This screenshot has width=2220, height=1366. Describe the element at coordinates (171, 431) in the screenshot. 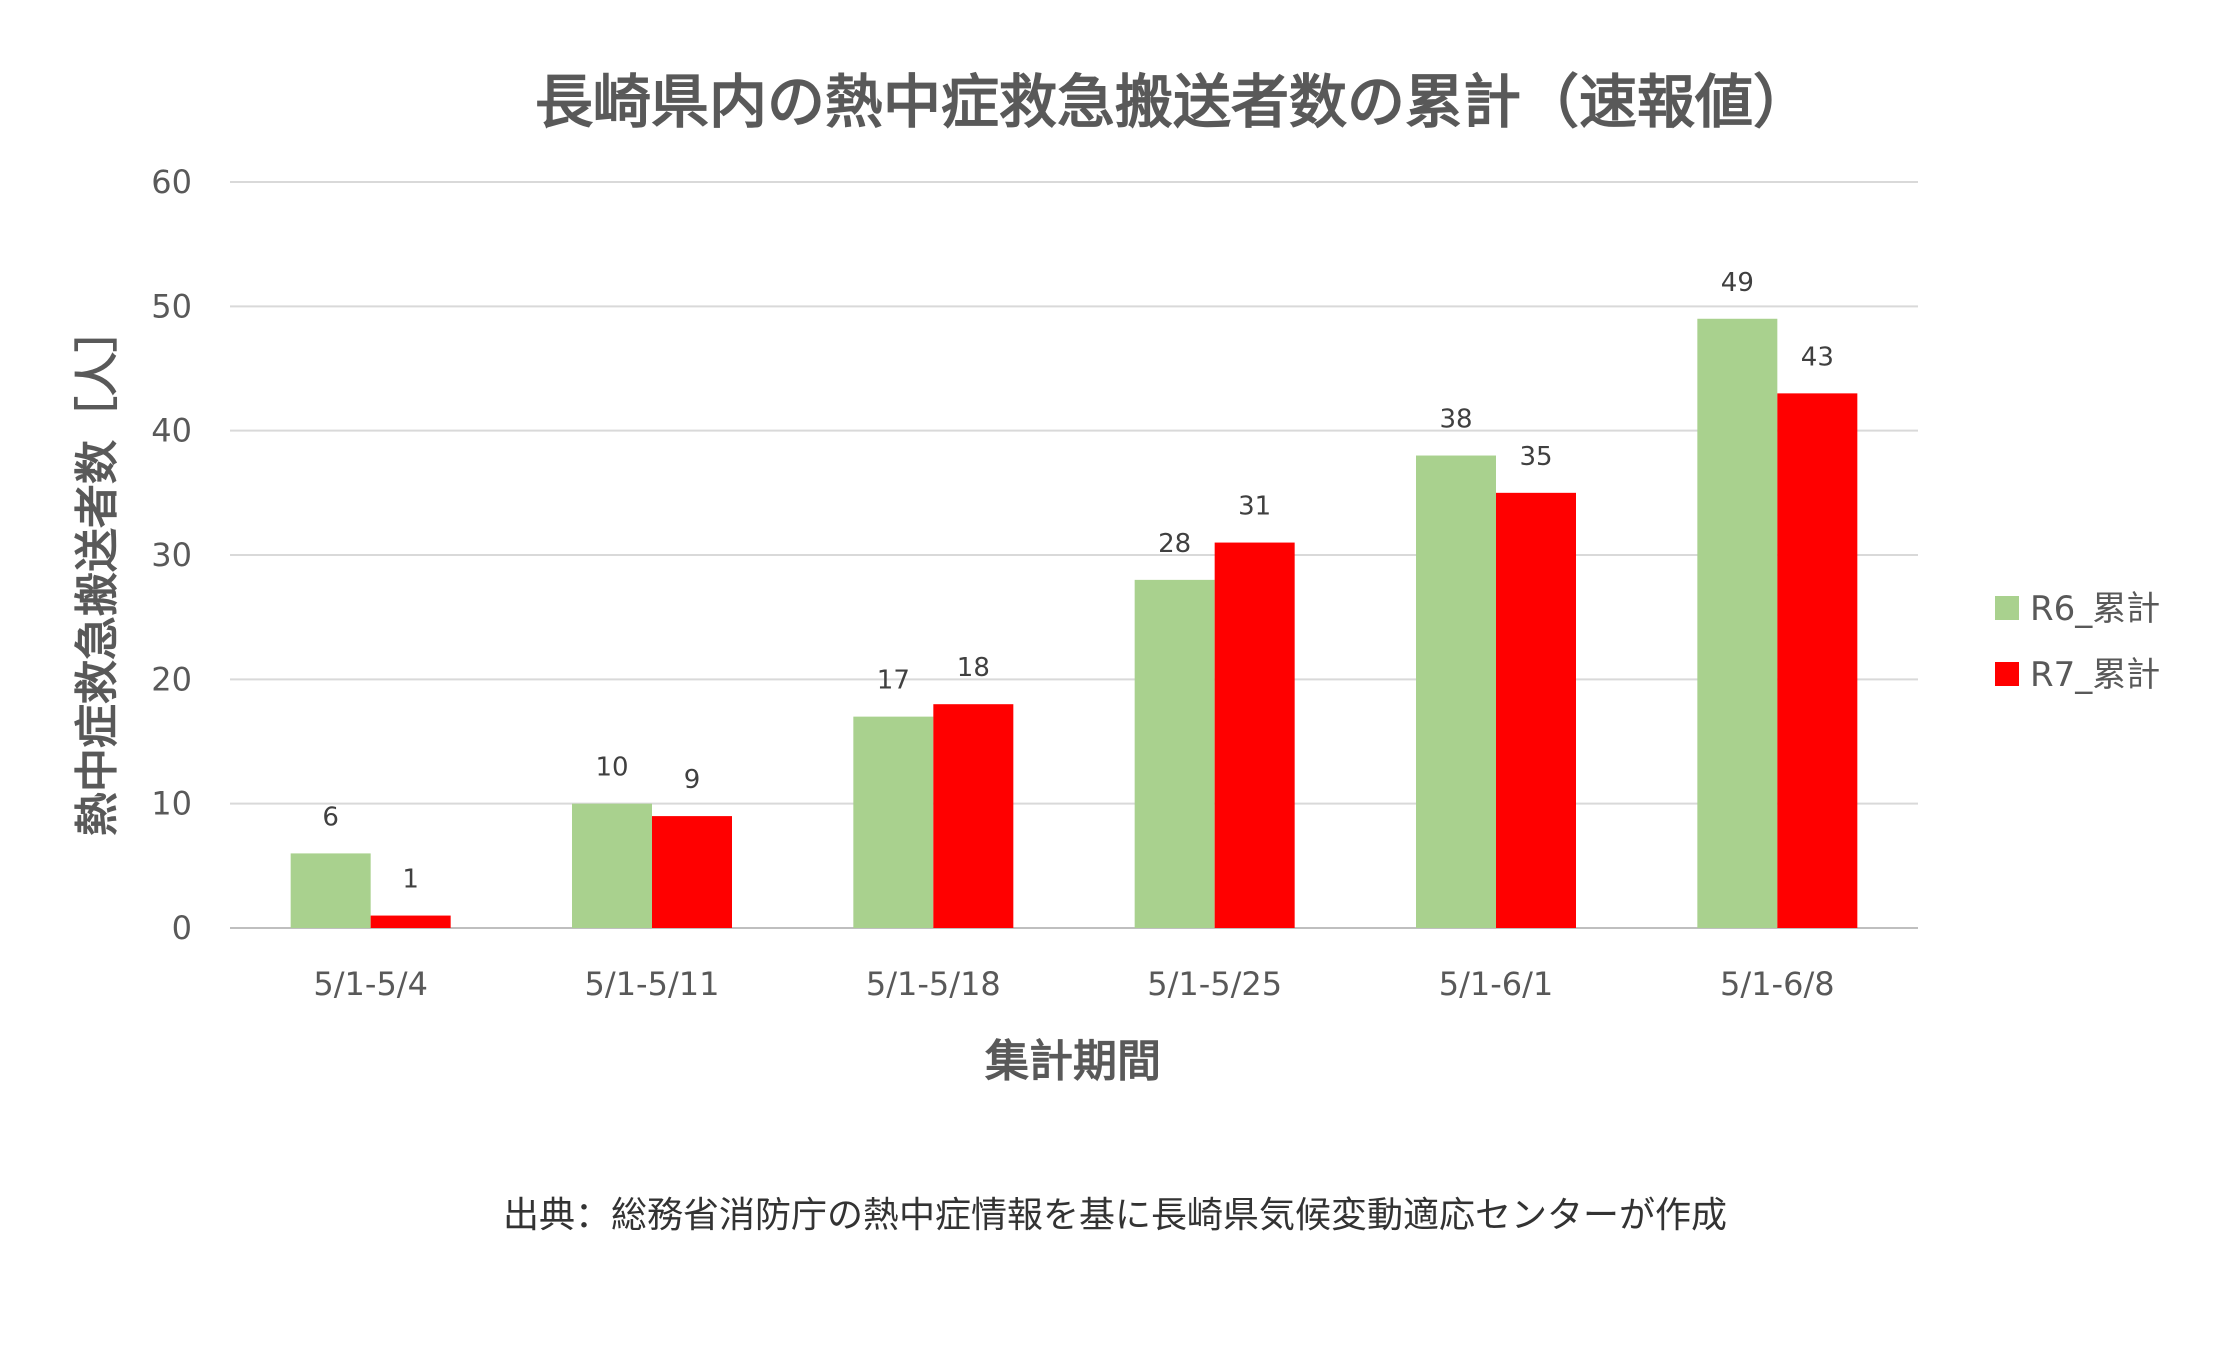

I see `y-tick-label: 40` at that location.